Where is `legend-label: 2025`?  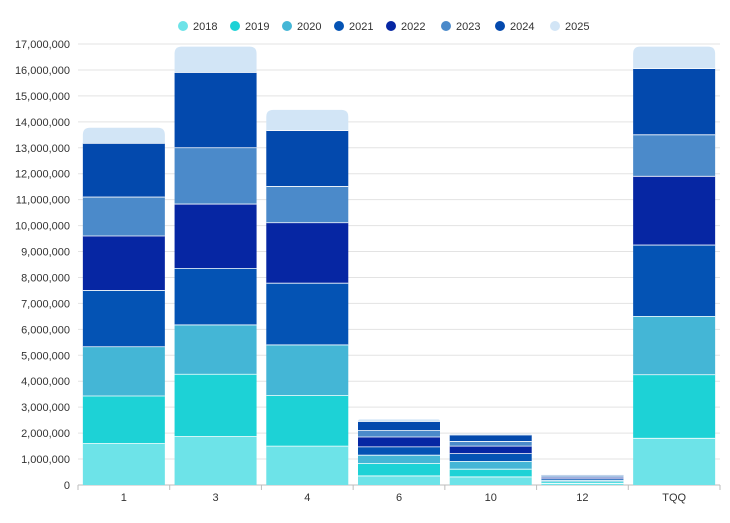
legend-label: 2025 is located at coordinates (577, 27).